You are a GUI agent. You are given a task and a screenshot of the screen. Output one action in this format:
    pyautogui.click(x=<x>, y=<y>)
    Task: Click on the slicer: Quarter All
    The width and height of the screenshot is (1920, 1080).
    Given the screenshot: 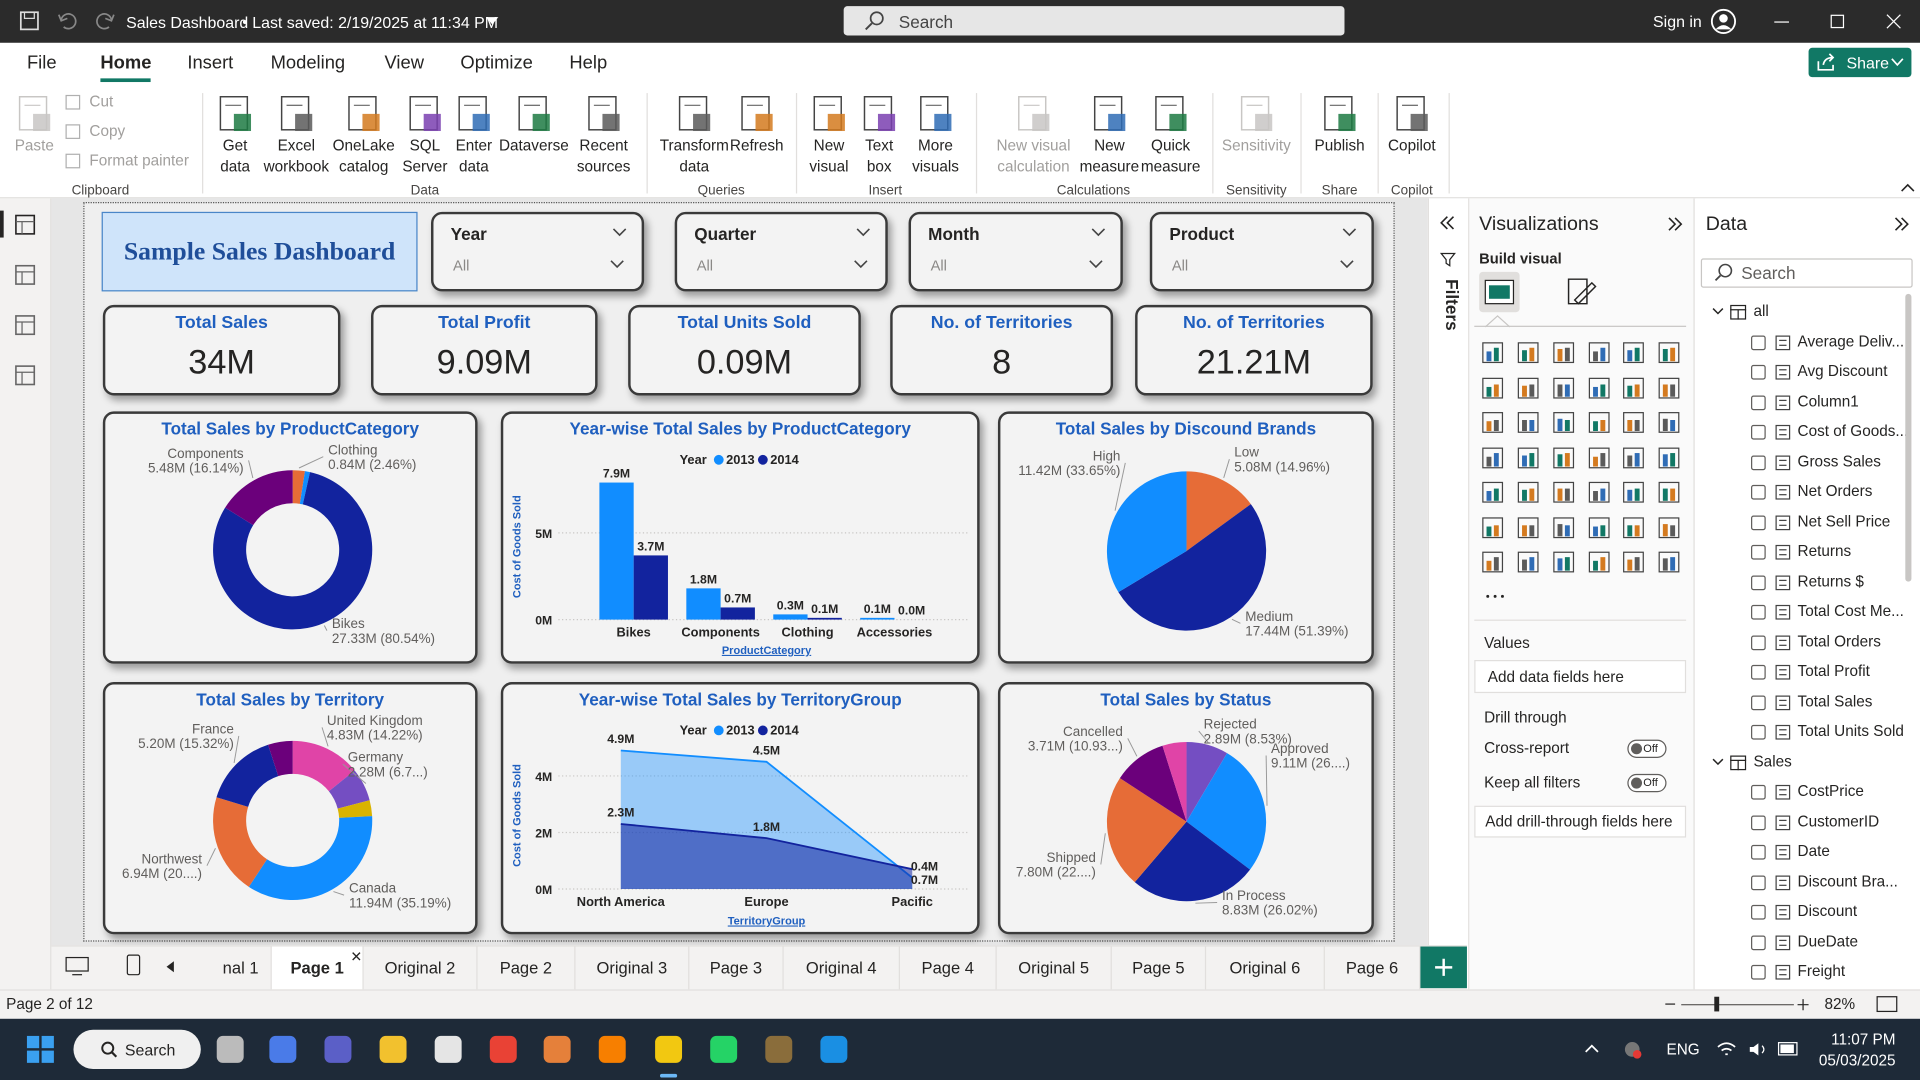 What is the action you would take?
    pyautogui.click(x=781, y=251)
    